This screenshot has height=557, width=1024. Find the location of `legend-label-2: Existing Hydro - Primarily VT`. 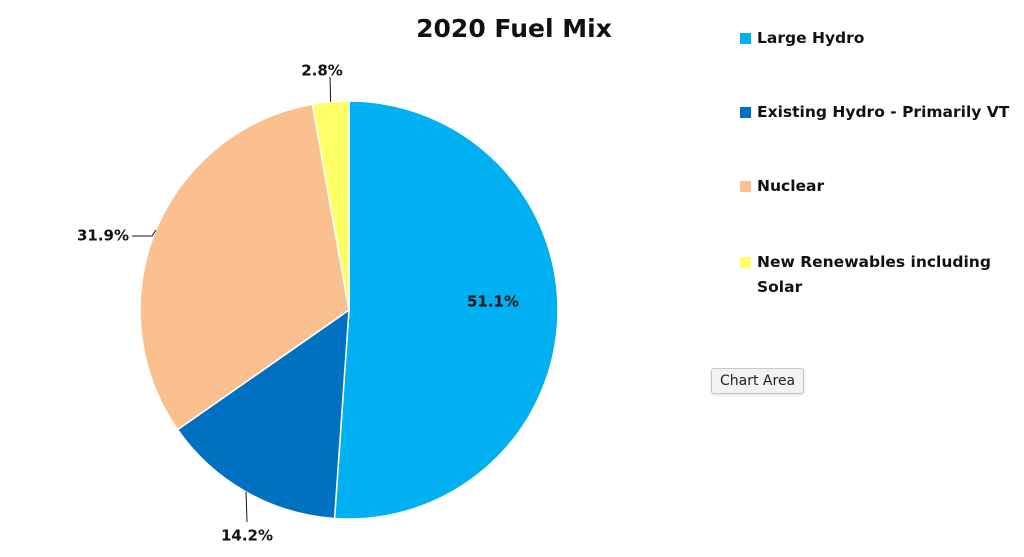

legend-label-2: Existing Hydro - Primarily VT is located at coordinates (883, 112).